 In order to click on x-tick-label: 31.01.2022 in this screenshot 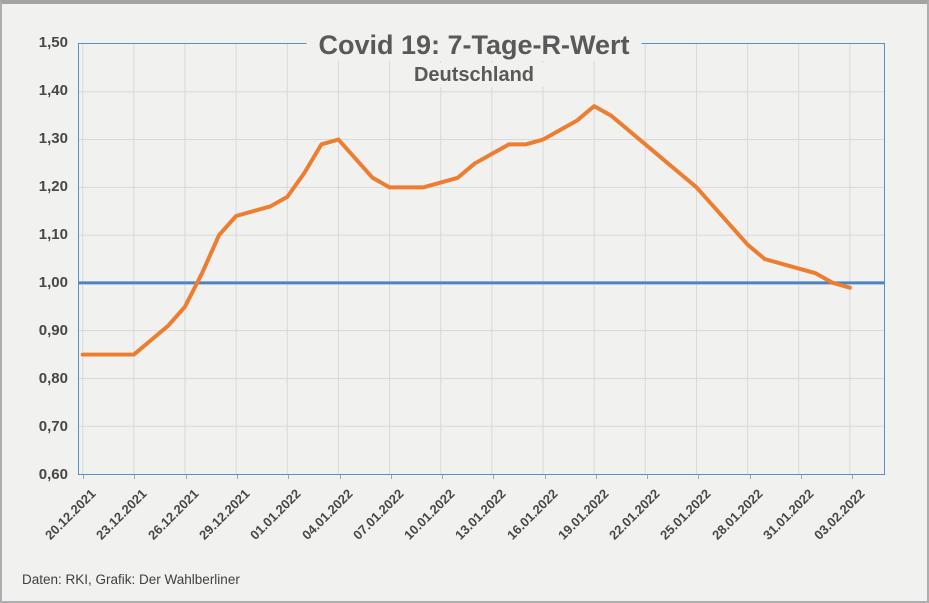, I will do `click(788, 514)`.